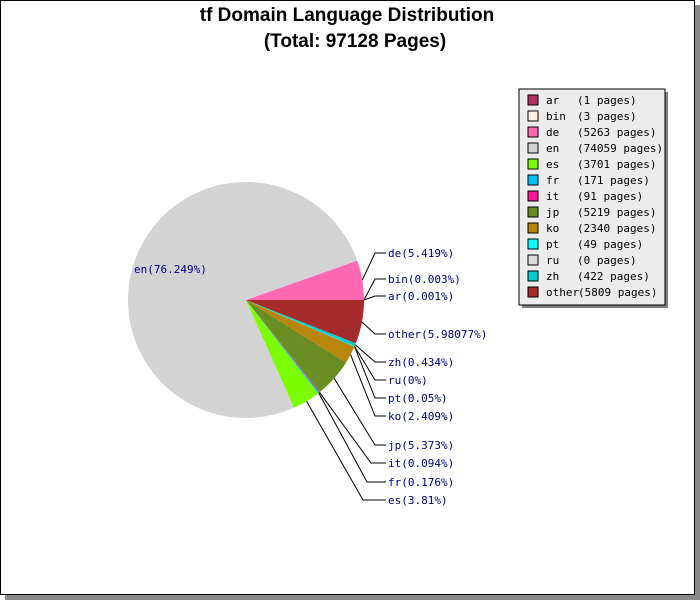 Image resolution: width=700 pixels, height=600 pixels. I want to click on legend-key-it: it, so click(552, 196).